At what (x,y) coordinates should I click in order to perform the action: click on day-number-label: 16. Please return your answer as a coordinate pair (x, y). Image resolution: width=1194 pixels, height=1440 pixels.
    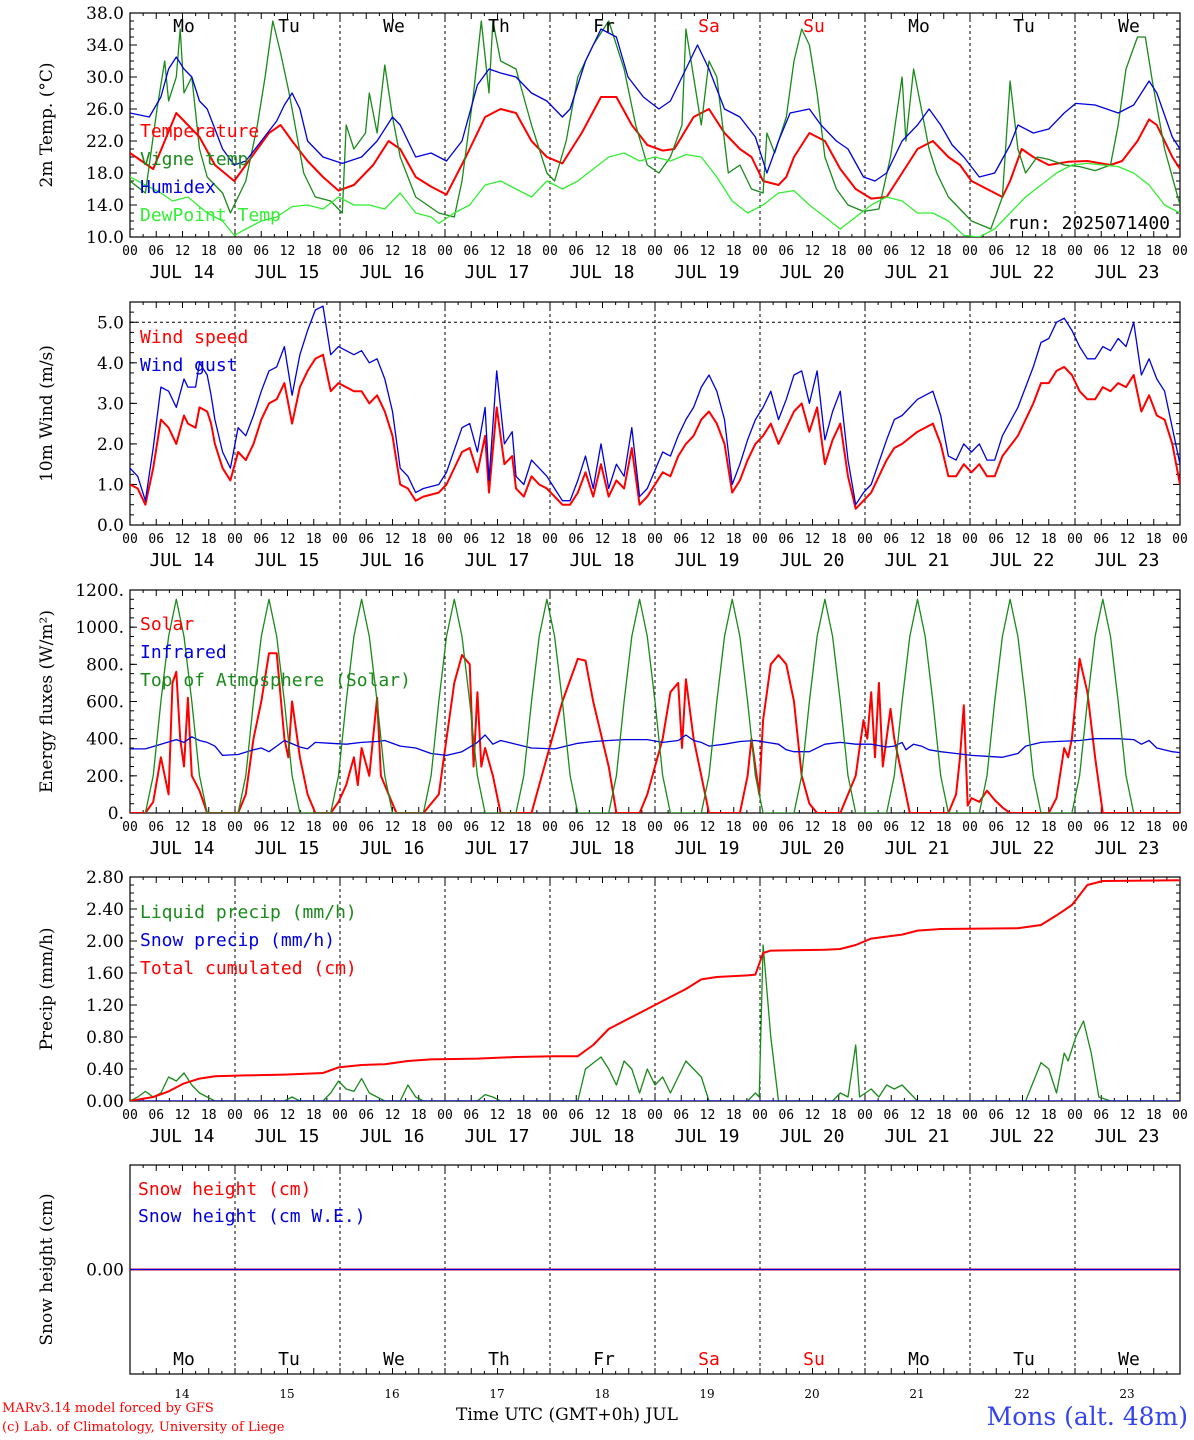
    Looking at the image, I should click on (391, 1394).